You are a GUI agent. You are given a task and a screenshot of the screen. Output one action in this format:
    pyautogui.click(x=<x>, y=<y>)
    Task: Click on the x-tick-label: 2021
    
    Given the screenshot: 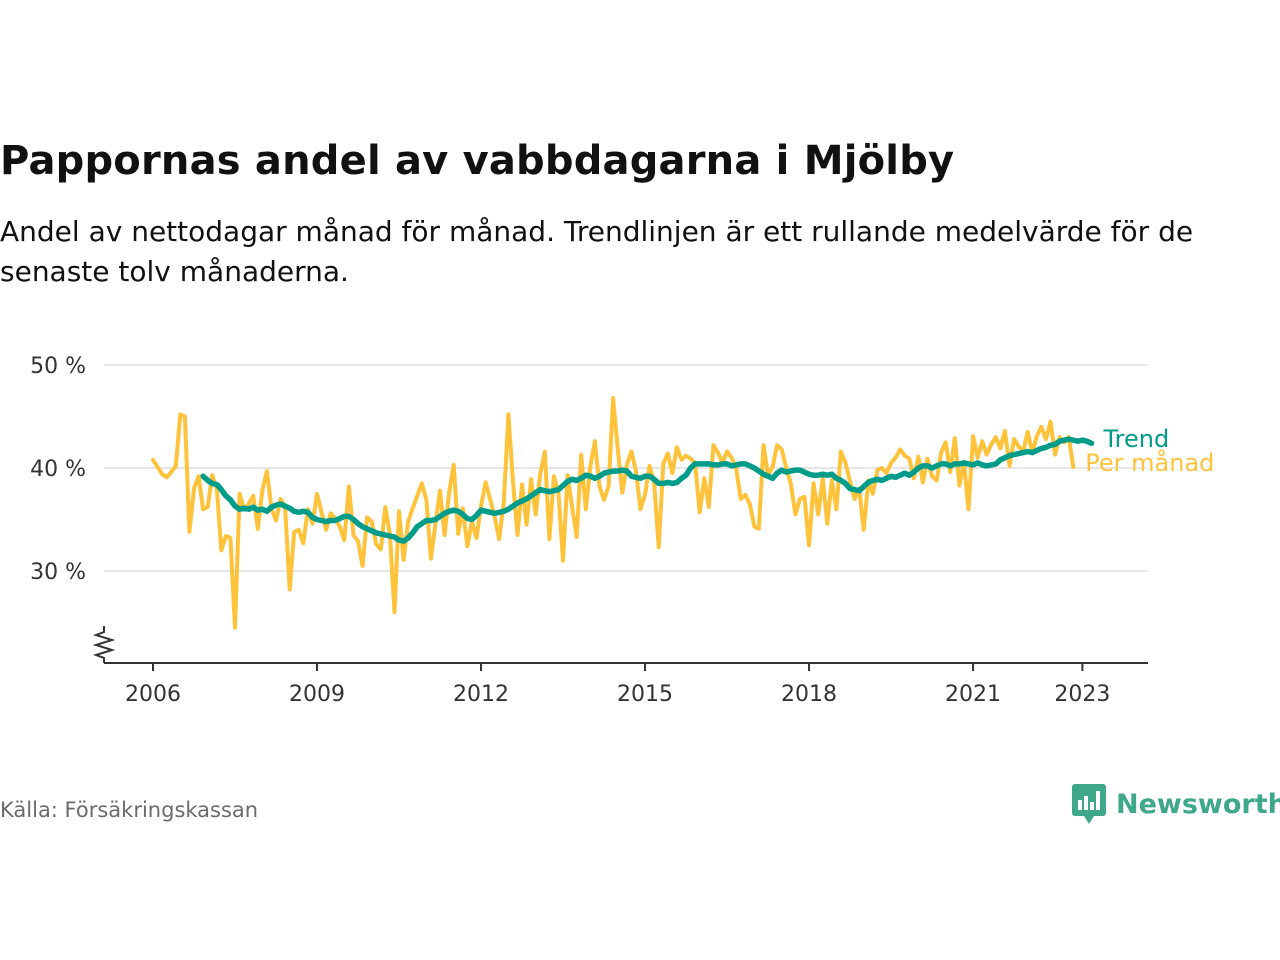 What is the action you would take?
    pyautogui.click(x=973, y=694)
    